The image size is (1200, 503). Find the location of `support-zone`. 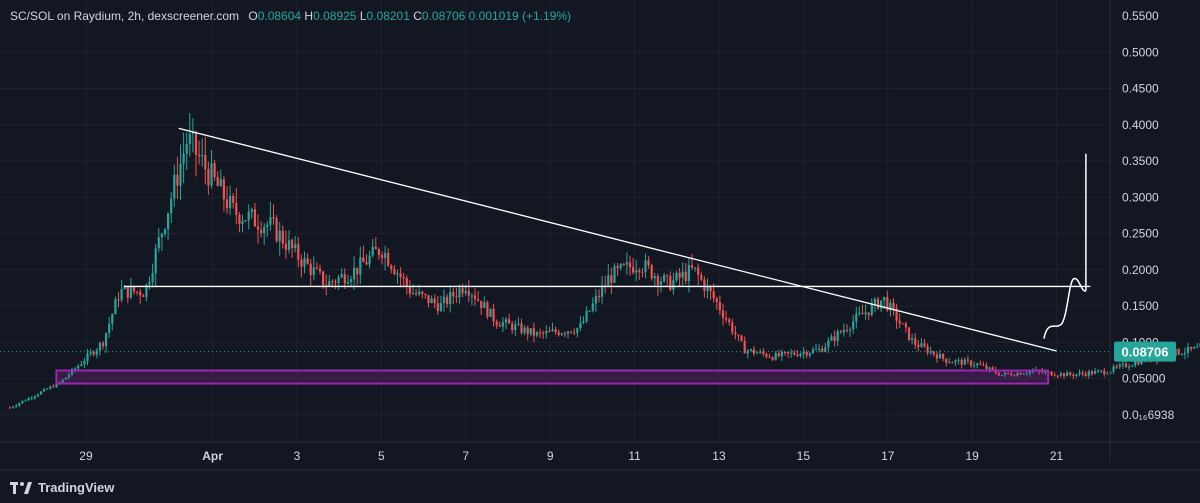

support-zone is located at coordinates (552, 377).